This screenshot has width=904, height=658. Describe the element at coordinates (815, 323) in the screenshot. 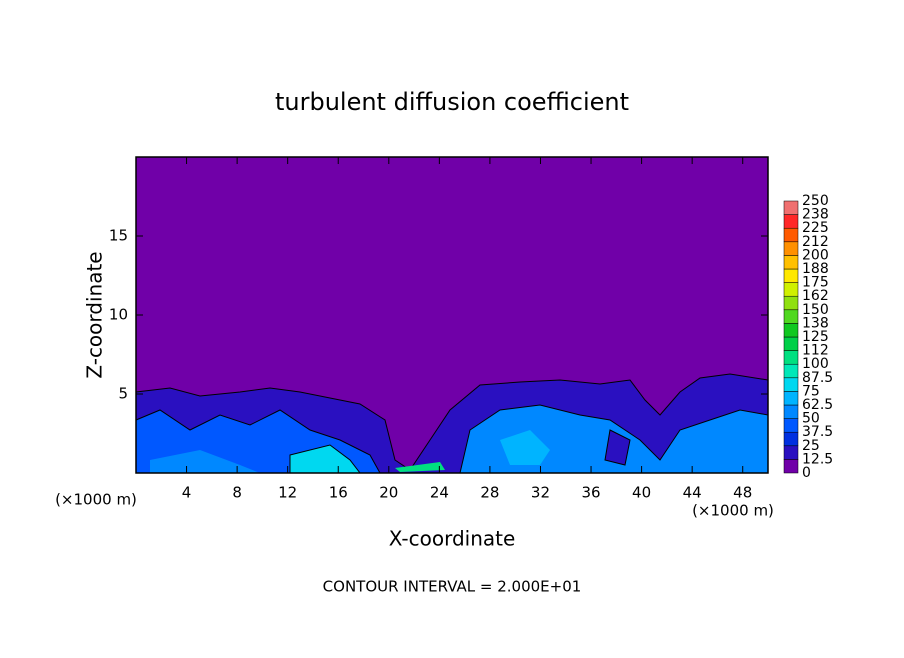

I see `colorbar-label: 138` at that location.